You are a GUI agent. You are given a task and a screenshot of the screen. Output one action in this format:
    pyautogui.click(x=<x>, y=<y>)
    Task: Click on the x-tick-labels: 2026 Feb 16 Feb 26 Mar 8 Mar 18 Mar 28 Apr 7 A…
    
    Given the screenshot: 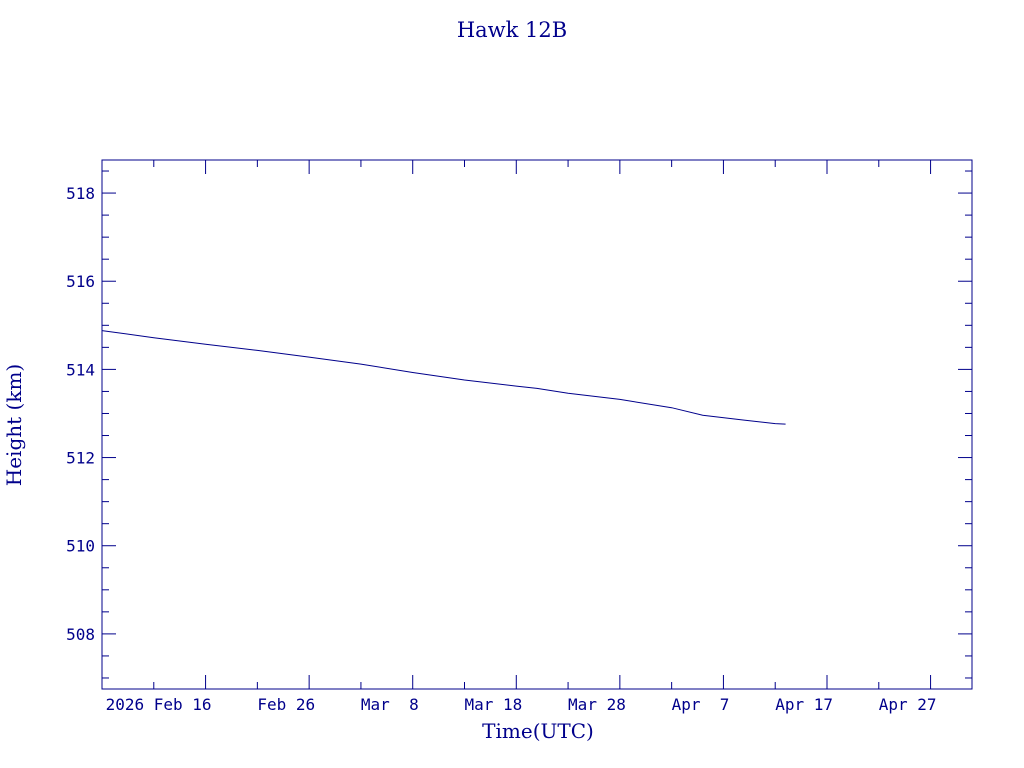 What is the action you would take?
    pyautogui.click(x=521, y=704)
    